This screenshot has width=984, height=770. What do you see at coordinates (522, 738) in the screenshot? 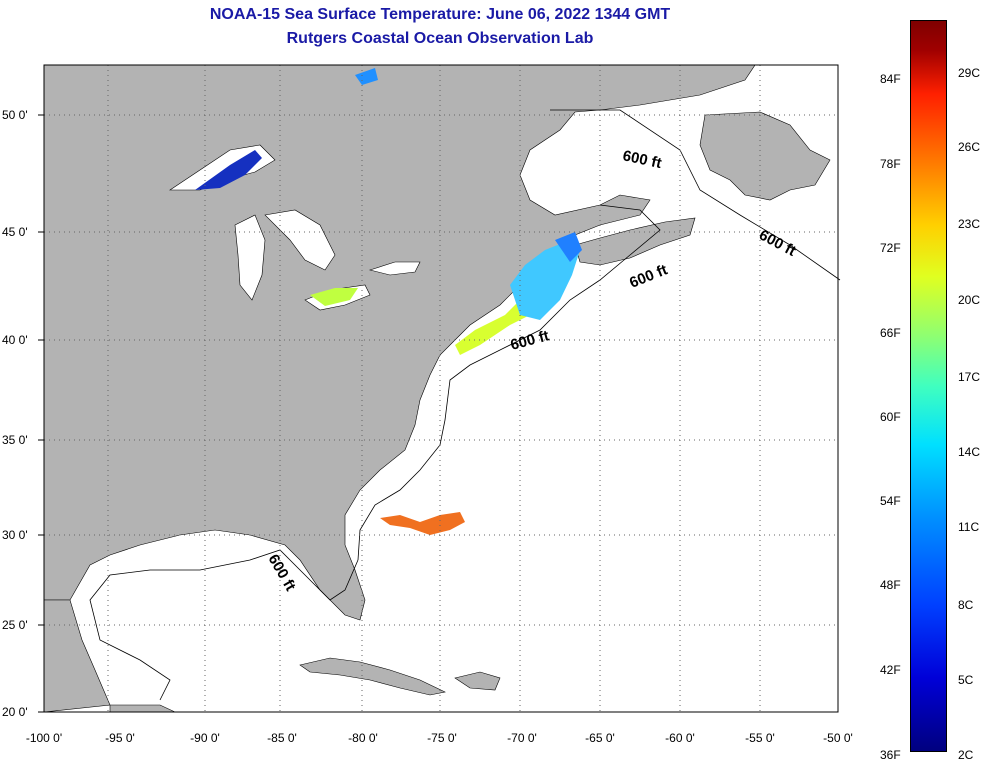
I see `lon-label-70: -70 0'` at bounding box center [522, 738].